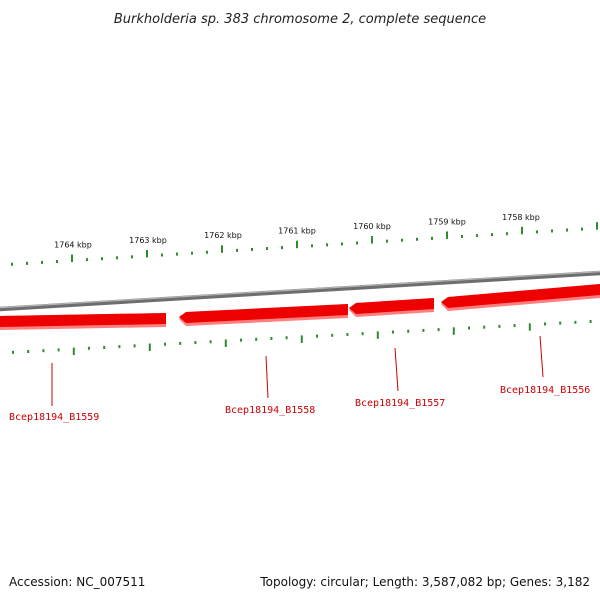 Image resolution: width=600 pixels, height=600 pixels. I want to click on outer-tick-track, so click(304, 244).